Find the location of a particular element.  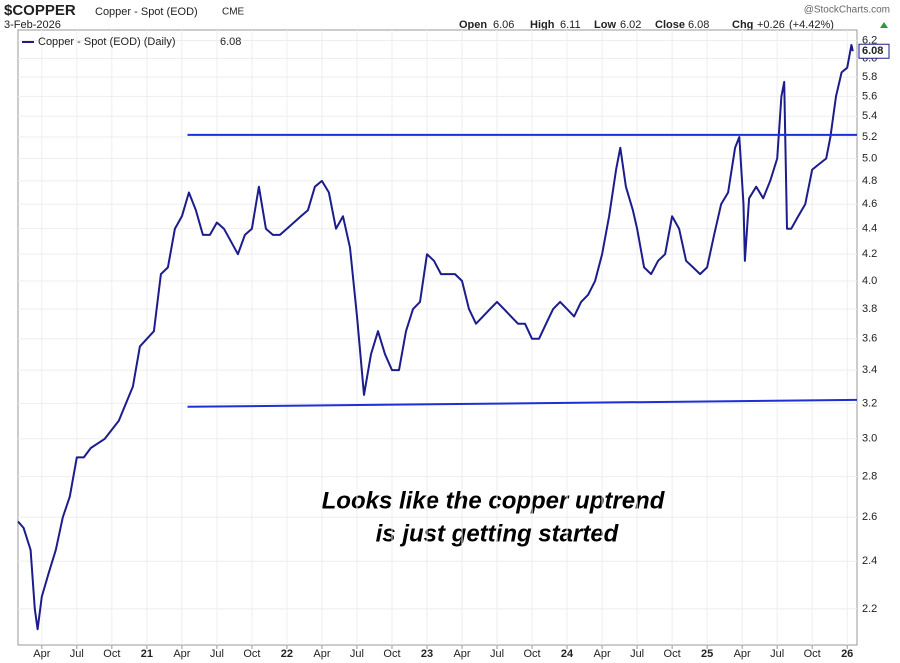

x-tick-label: 23 is located at coordinates (427, 654).